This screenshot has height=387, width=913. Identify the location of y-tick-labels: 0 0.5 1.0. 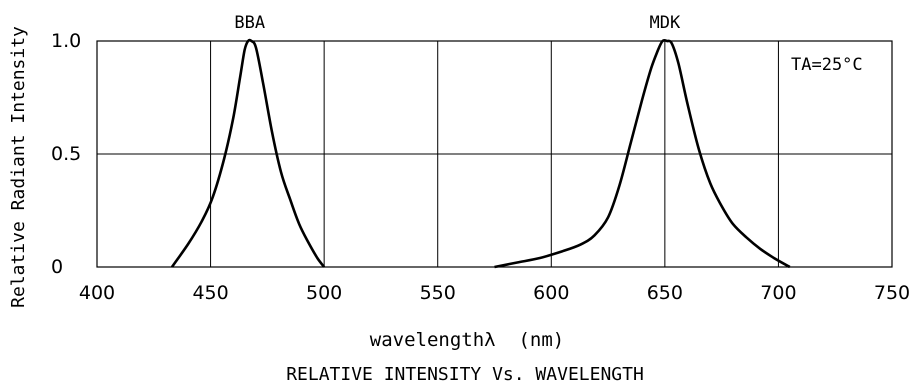
(66, 154).